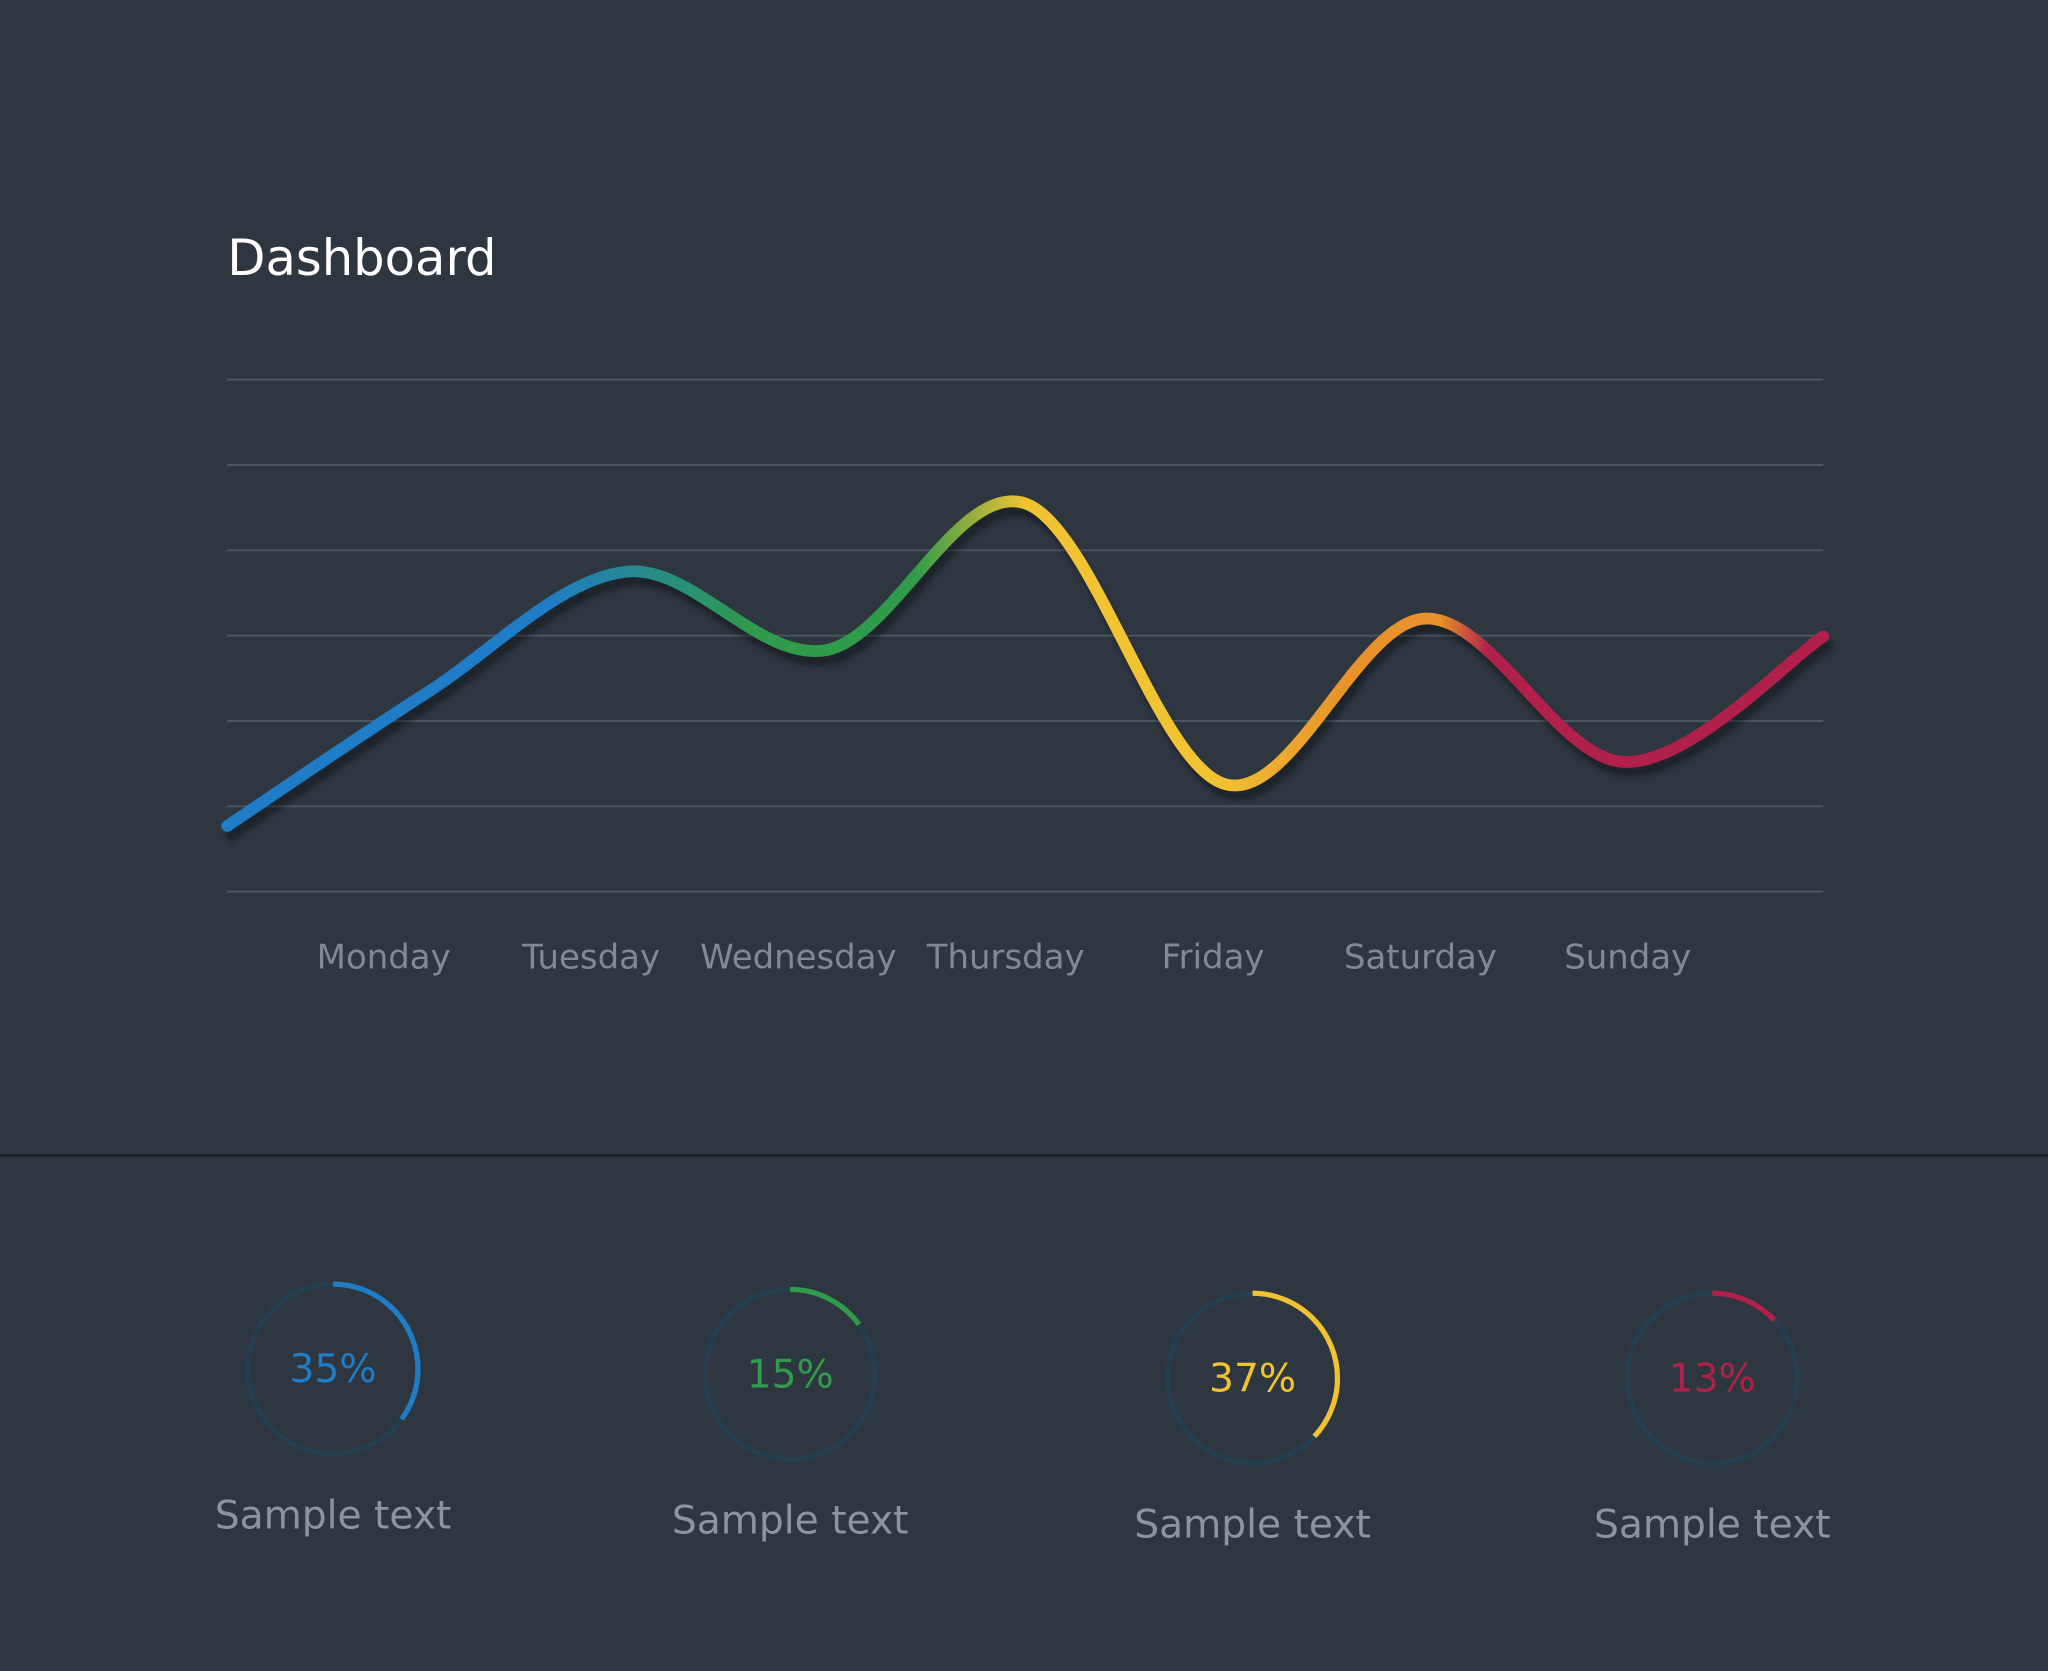 The image size is (2048, 1671). I want to click on gauge-value: 35%, so click(333, 1369).